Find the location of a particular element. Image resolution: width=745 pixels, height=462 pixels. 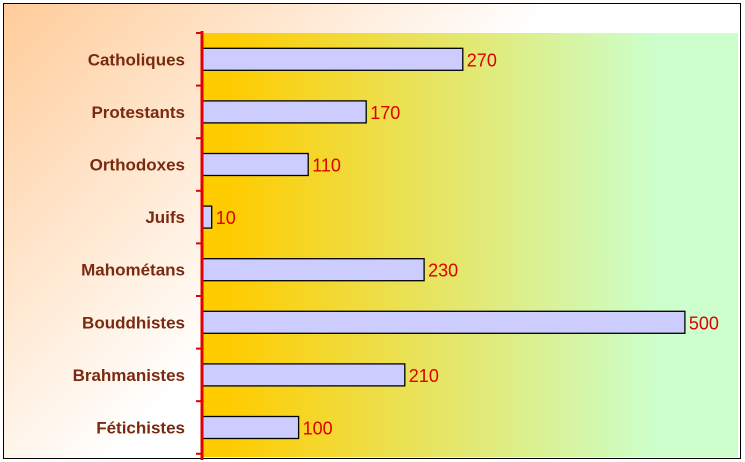

category-label-5: Bouddhistes is located at coordinates (133, 322).